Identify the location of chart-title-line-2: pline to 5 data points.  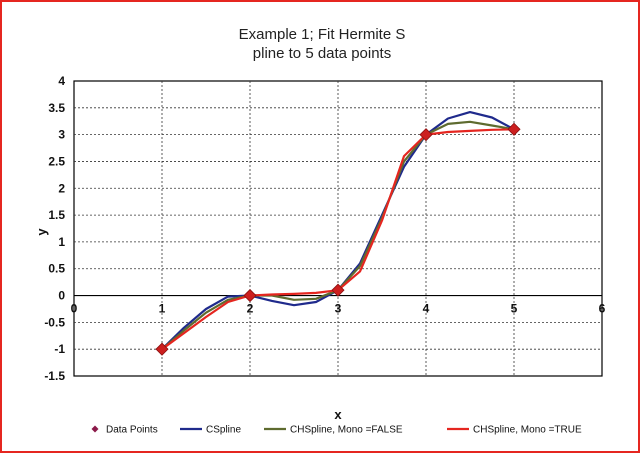
(322, 53).